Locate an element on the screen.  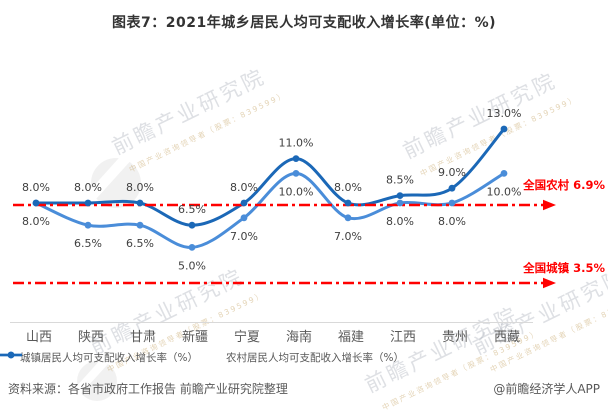
x-axis-label: 江西 is located at coordinates (403, 337).